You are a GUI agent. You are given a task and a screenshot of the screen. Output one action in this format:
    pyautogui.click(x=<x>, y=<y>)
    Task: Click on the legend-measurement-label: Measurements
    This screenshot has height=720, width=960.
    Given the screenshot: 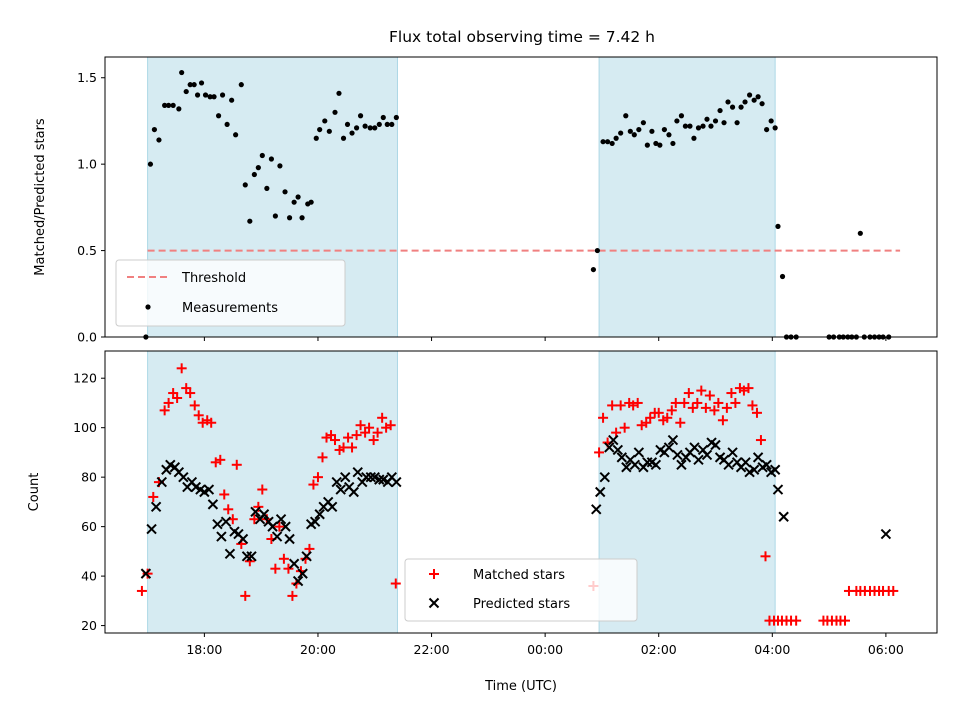 What is the action you would take?
    pyautogui.click(x=230, y=308)
    